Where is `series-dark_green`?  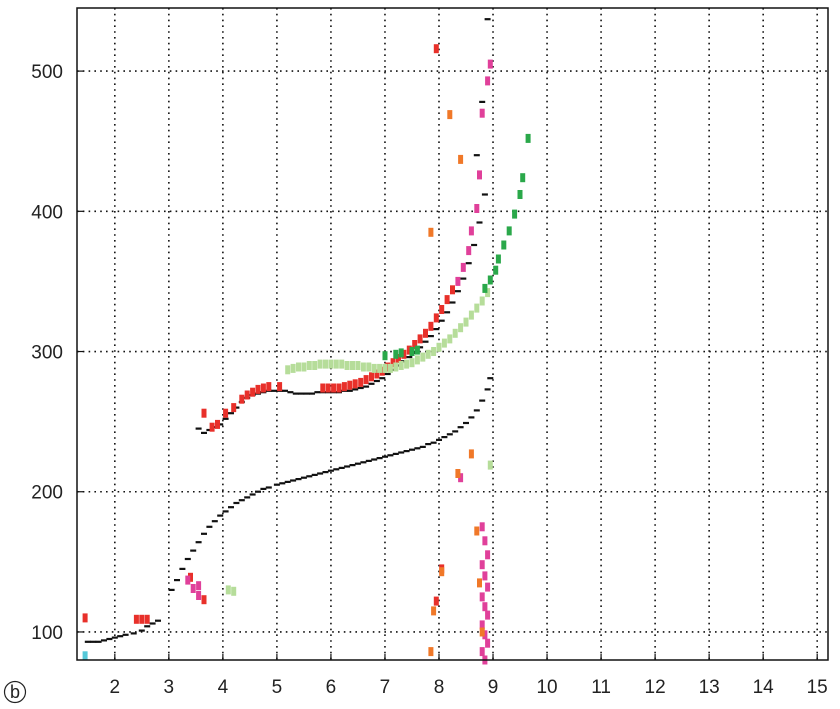 series-dark_green is located at coordinates (456, 247).